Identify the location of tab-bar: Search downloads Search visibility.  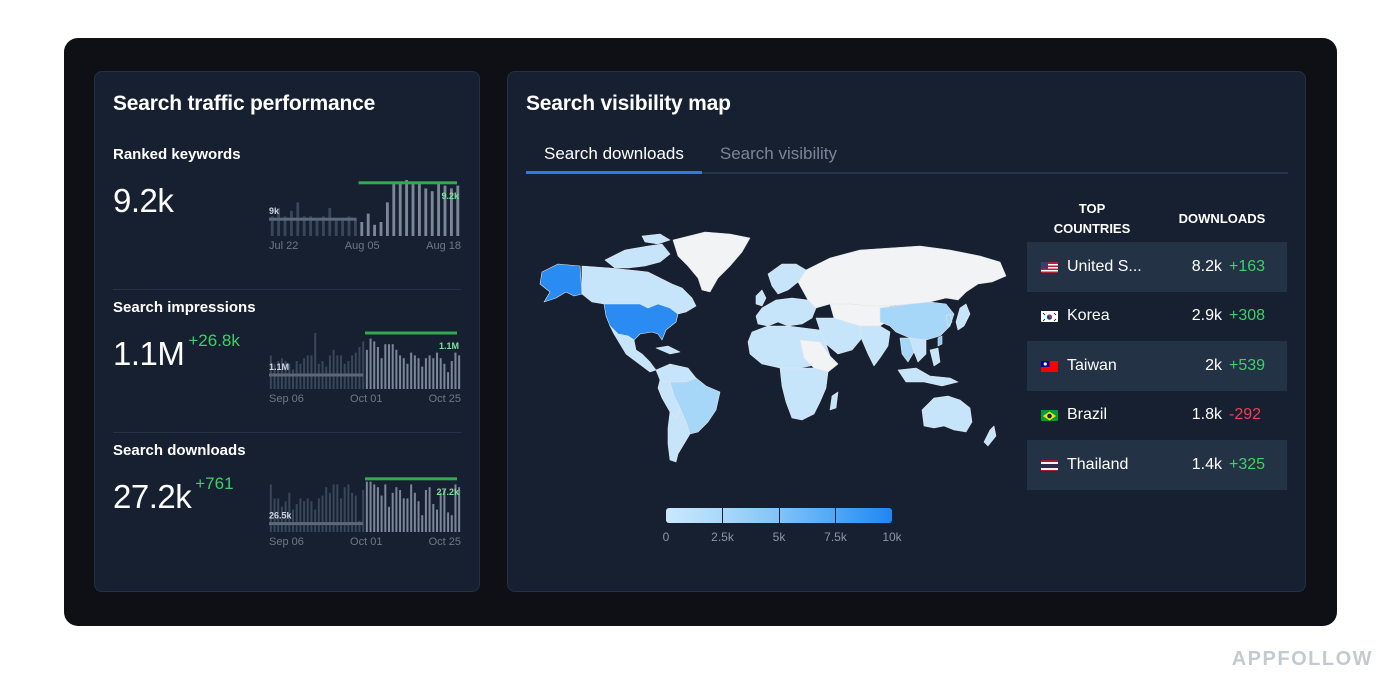
(907, 157).